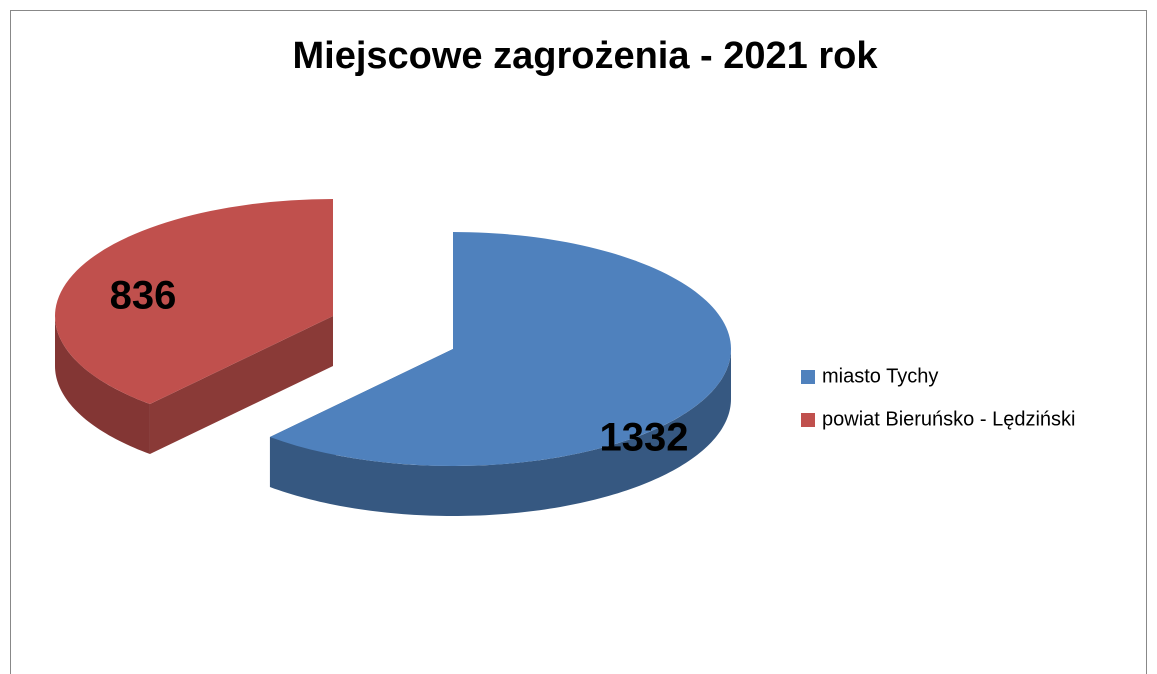  What do you see at coordinates (880, 376) in the screenshot?
I see `legend-label: miasto Tychy` at bounding box center [880, 376].